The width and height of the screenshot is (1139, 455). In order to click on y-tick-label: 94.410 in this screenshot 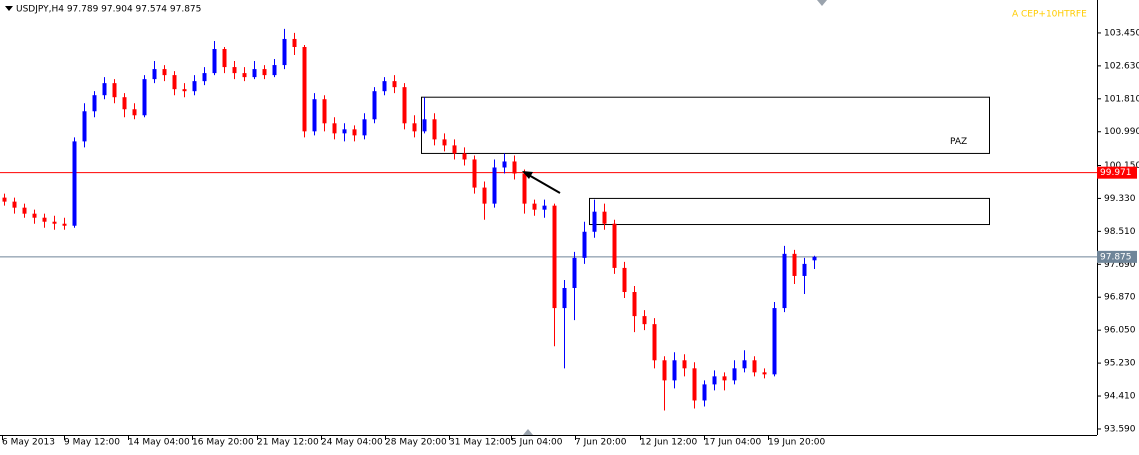, I will do `click(1120, 397)`.